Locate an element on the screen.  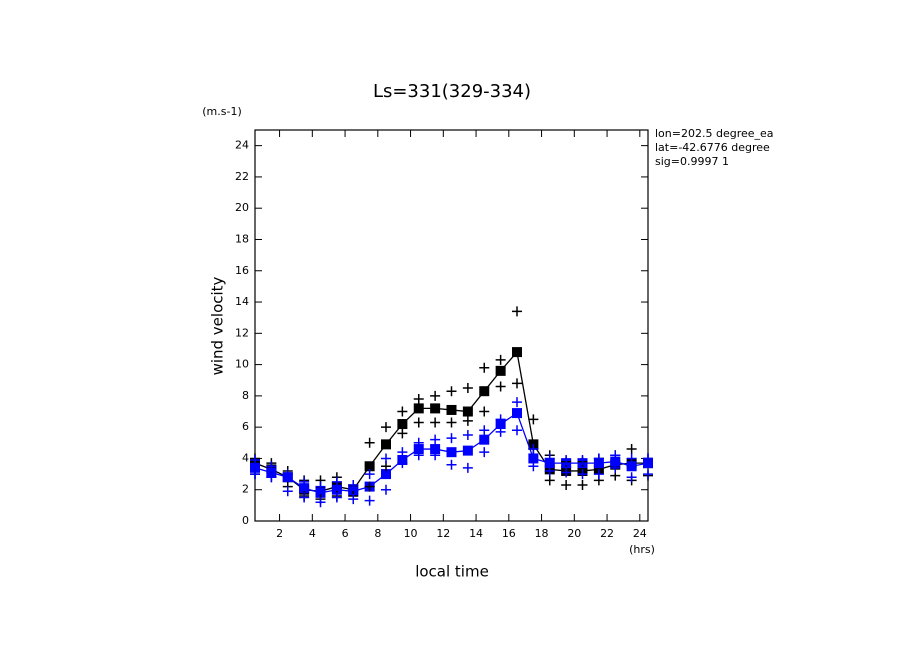
y-tick-label: 20 is located at coordinates (242, 207).